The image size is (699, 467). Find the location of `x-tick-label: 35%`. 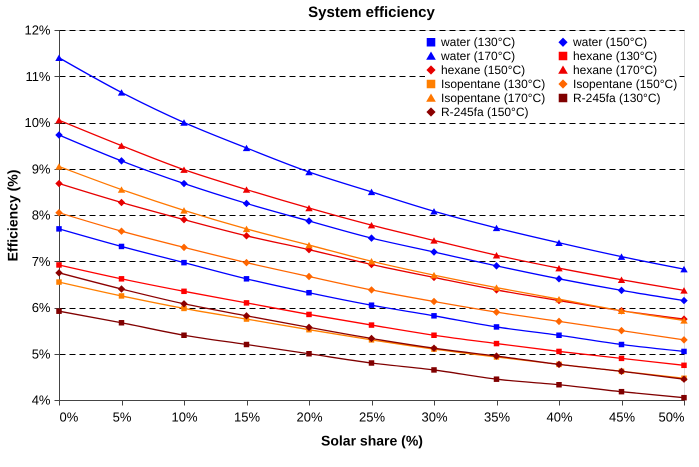

x-tick-label: 35% is located at coordinates (497, 417).